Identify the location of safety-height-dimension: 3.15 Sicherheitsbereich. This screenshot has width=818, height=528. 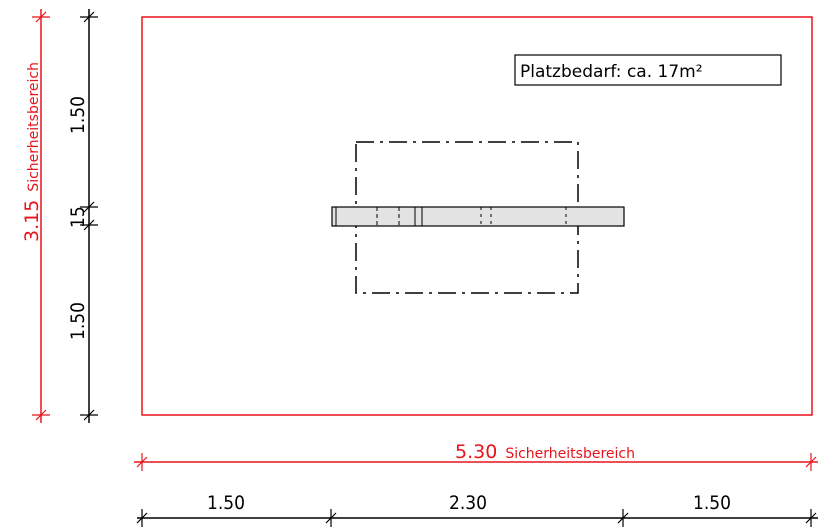
(35, 216).